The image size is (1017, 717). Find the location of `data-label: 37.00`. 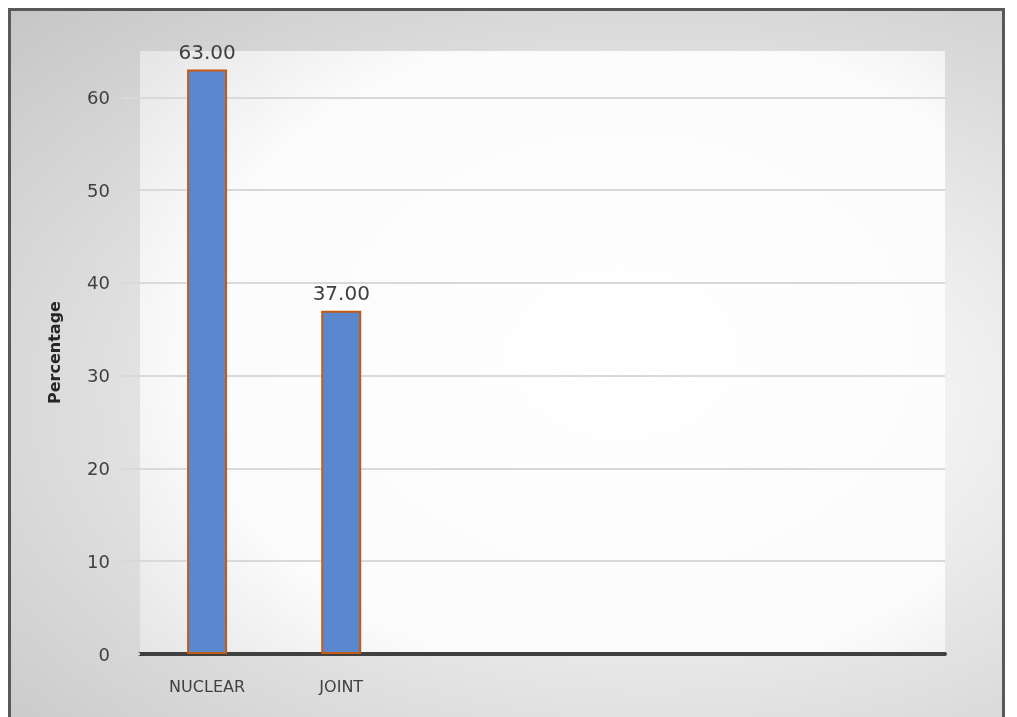

data-label: 37.00 is located at coordinates (341, 292).